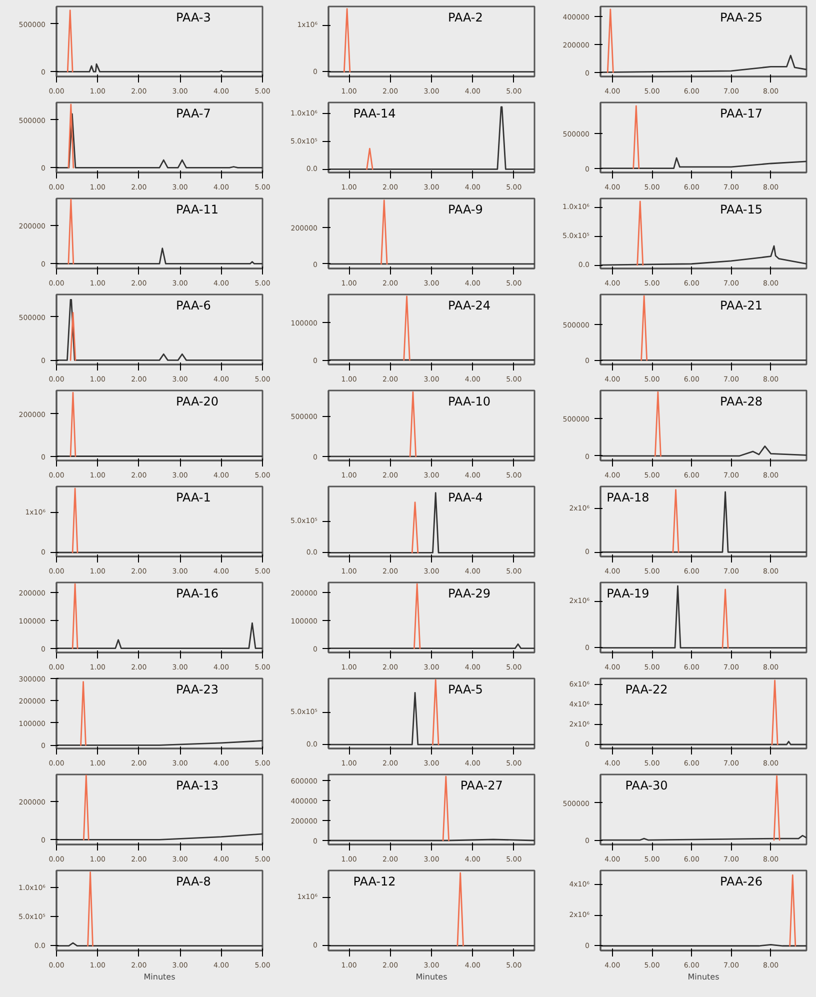 The height and width of the screenshot is (997, 816). Describe the element at coordinates (741, 401) in the screenshot. I see `annotation: PAA-28` at that location.